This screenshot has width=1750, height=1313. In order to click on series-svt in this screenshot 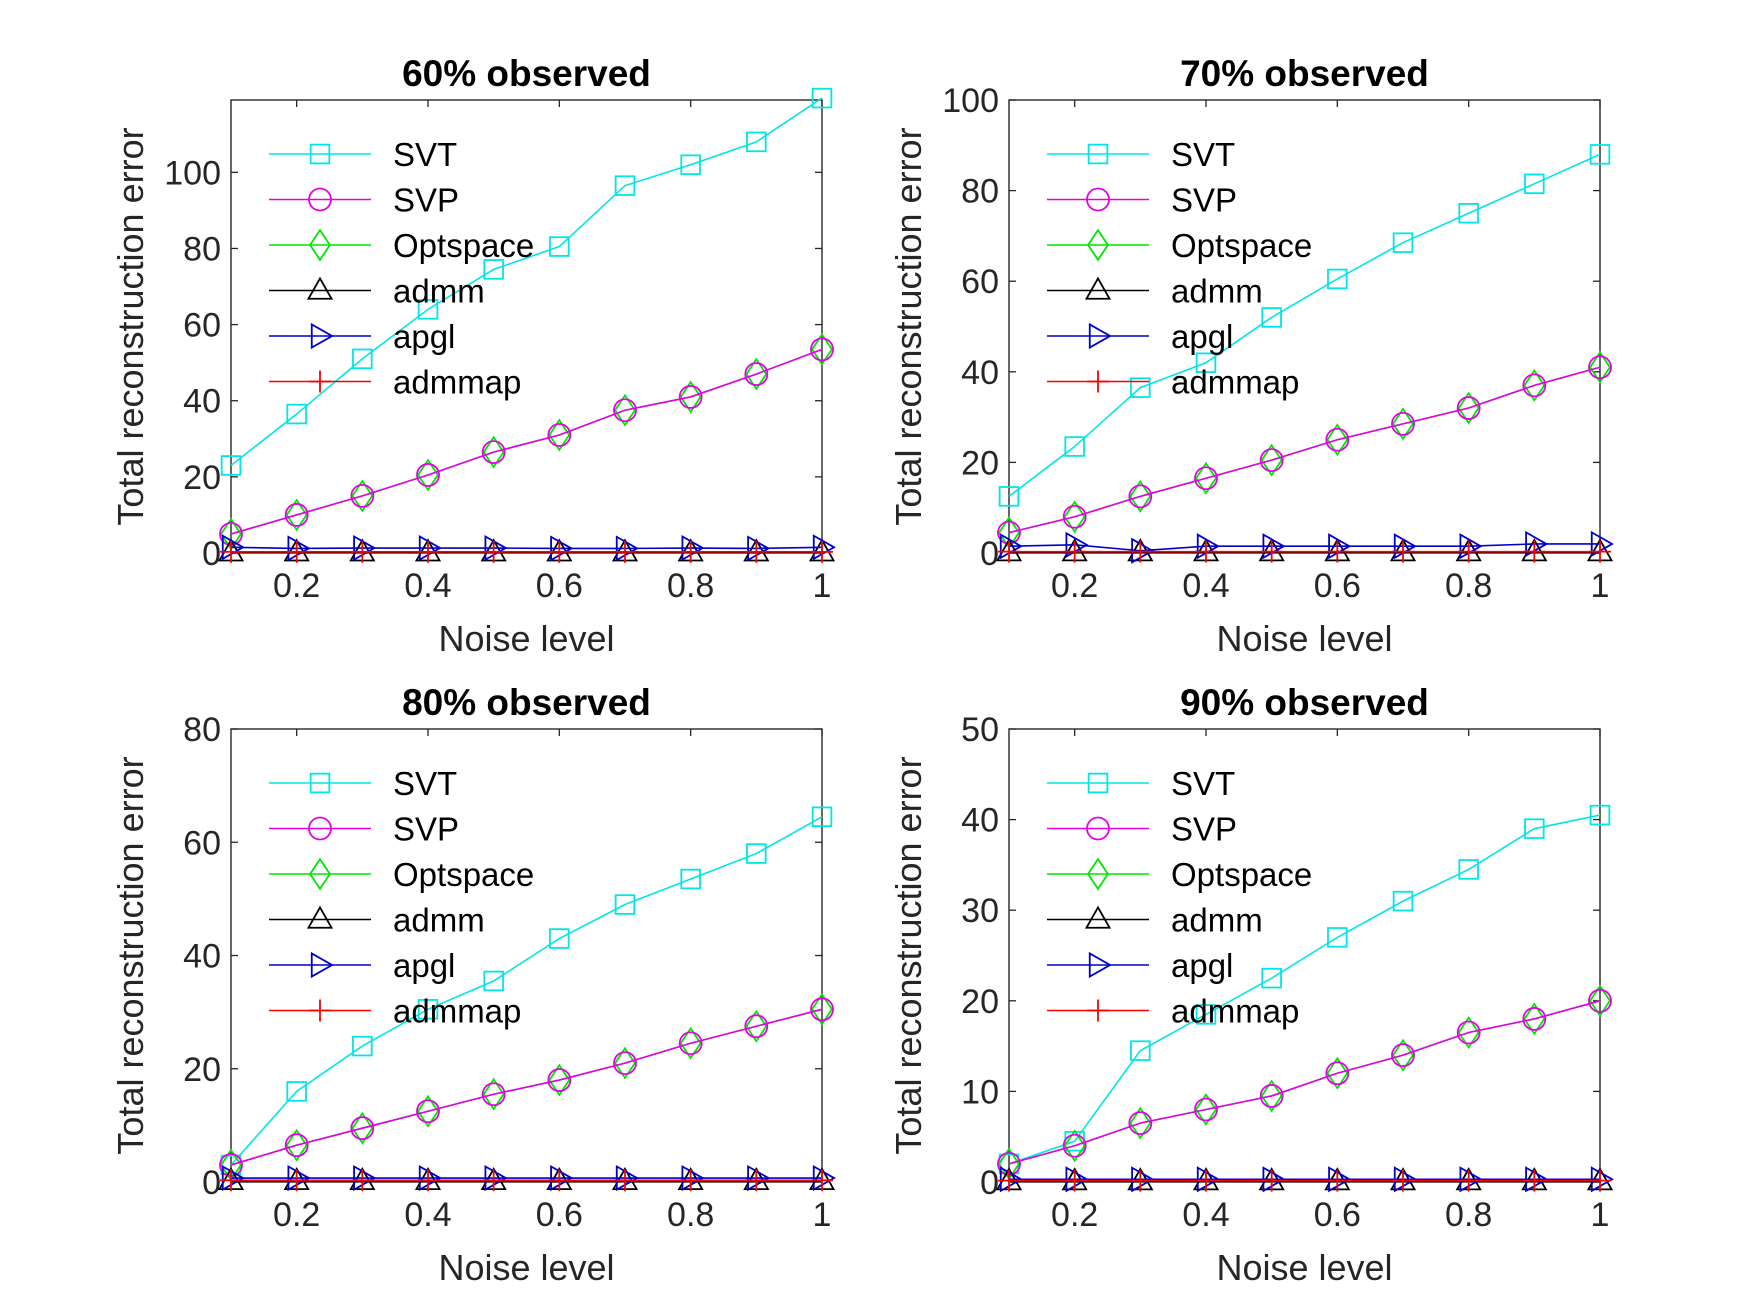, I will do `click(526, 281)`.